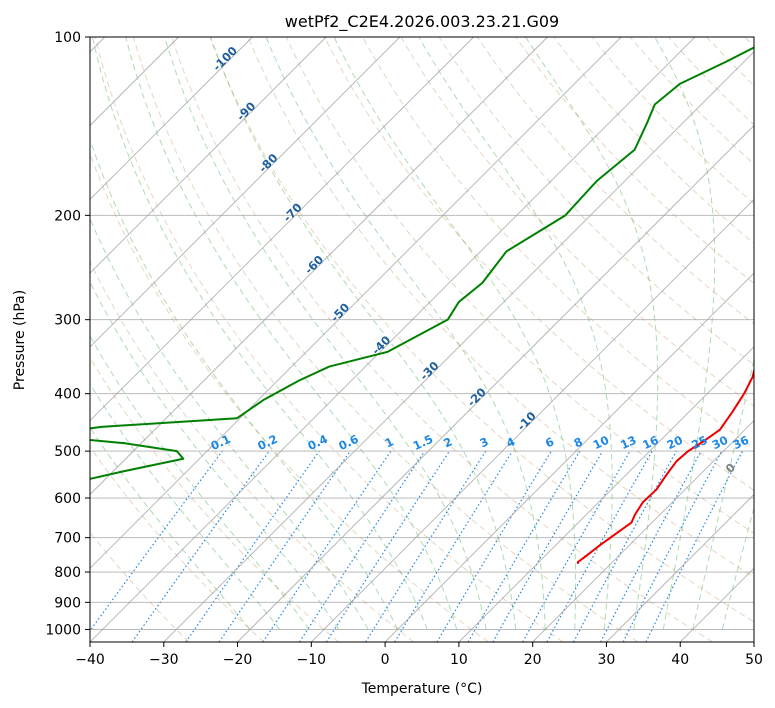 The height and width of the screenshot is (708, 775). I want to click on isotherm-label: -10, so click(526, 421).